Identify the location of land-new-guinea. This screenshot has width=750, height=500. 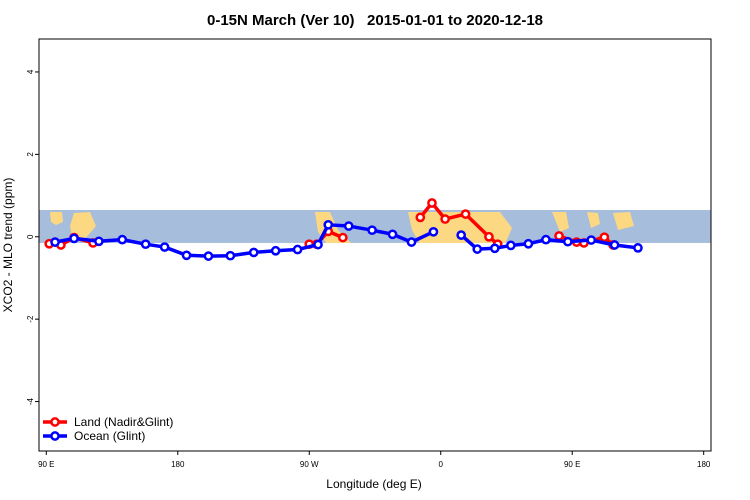
(83, 226).